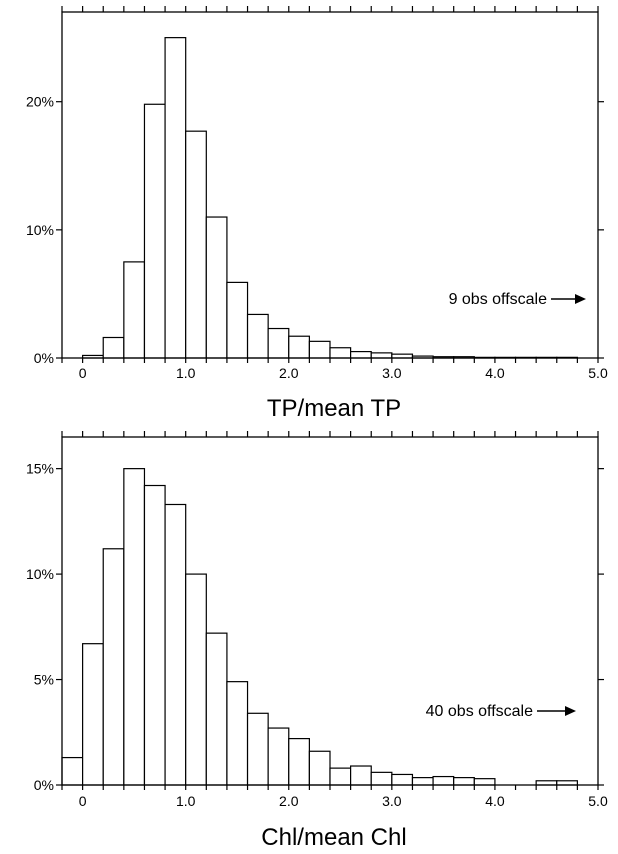 The width and height of the screenshot is (618, 854). What do you see at coordinates (334, 408) in the screenshot?
I see `x-axis-label: TP/mean TP` at bounding box center [334, 408].